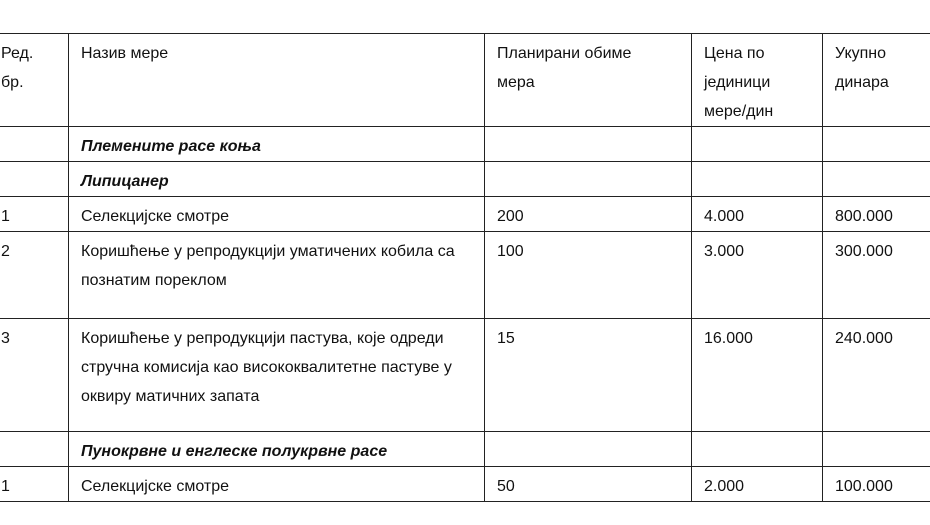  I want to click on header-total-line: Укупно, so click(861, 53).